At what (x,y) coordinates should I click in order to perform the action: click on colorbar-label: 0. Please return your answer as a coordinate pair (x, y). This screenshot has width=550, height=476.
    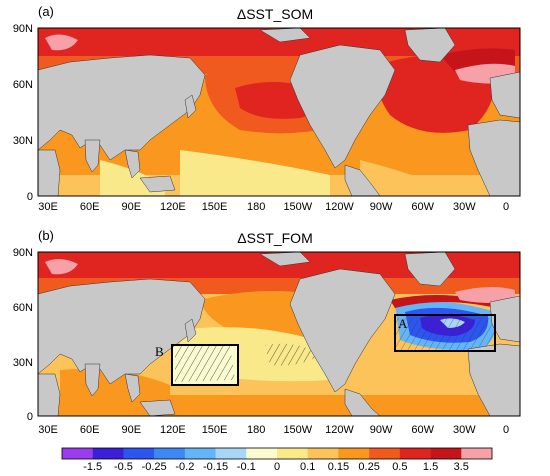
    Looking at the image, I should click on (277, 467).